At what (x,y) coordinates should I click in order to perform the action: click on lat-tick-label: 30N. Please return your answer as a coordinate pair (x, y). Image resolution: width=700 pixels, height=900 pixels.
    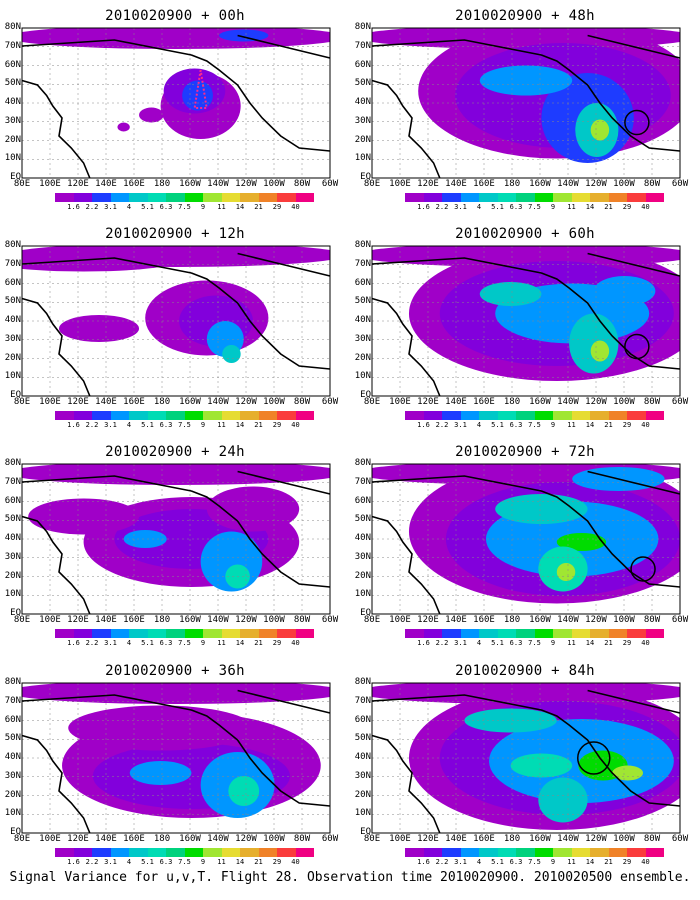
    Looking at the image, I should click on (12, 120).